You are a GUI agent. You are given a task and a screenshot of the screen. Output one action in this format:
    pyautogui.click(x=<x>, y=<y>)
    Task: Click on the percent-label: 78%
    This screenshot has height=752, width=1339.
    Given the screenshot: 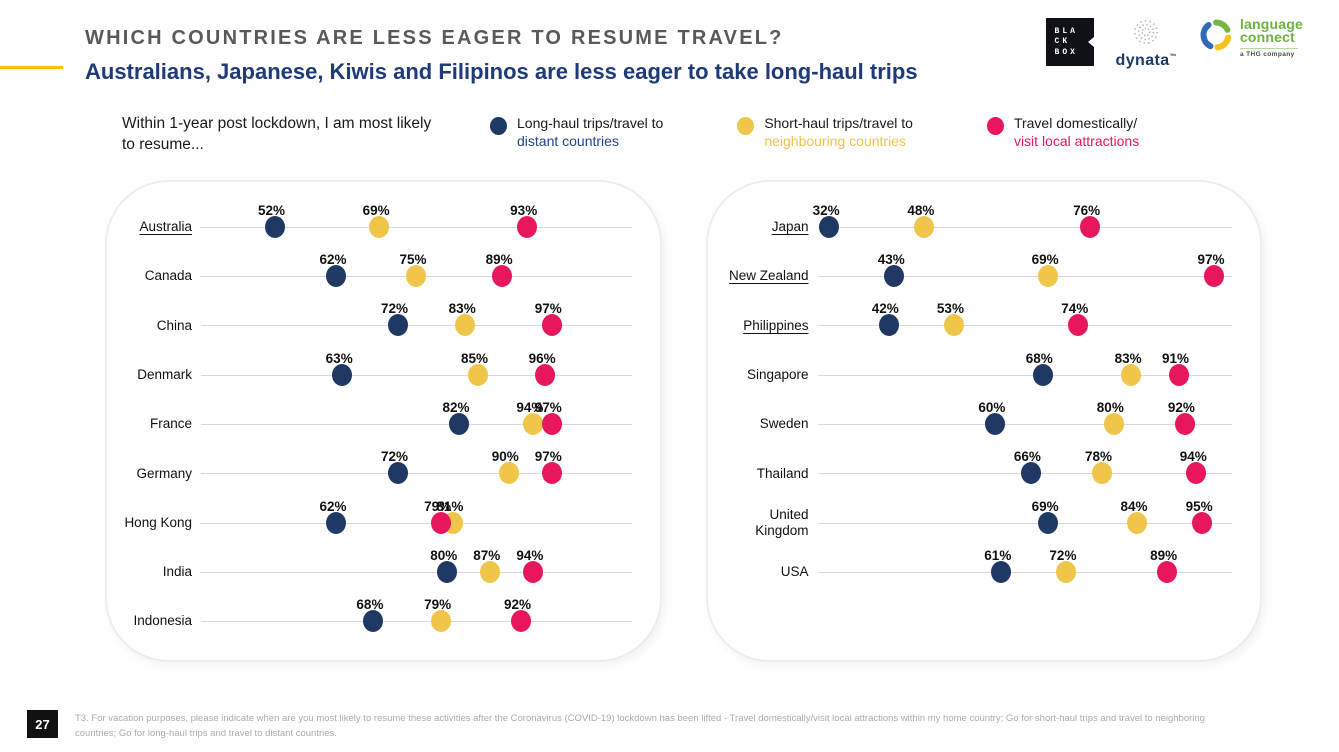 What is the action you would take?
    pyautogui.click(x=1098, y=457)
    